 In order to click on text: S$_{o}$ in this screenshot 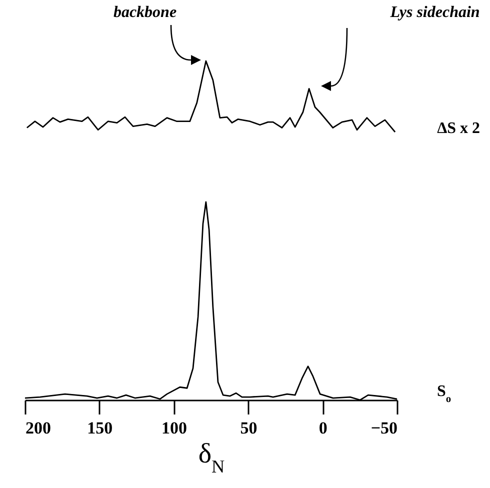, I will do `click(444, 394)`.